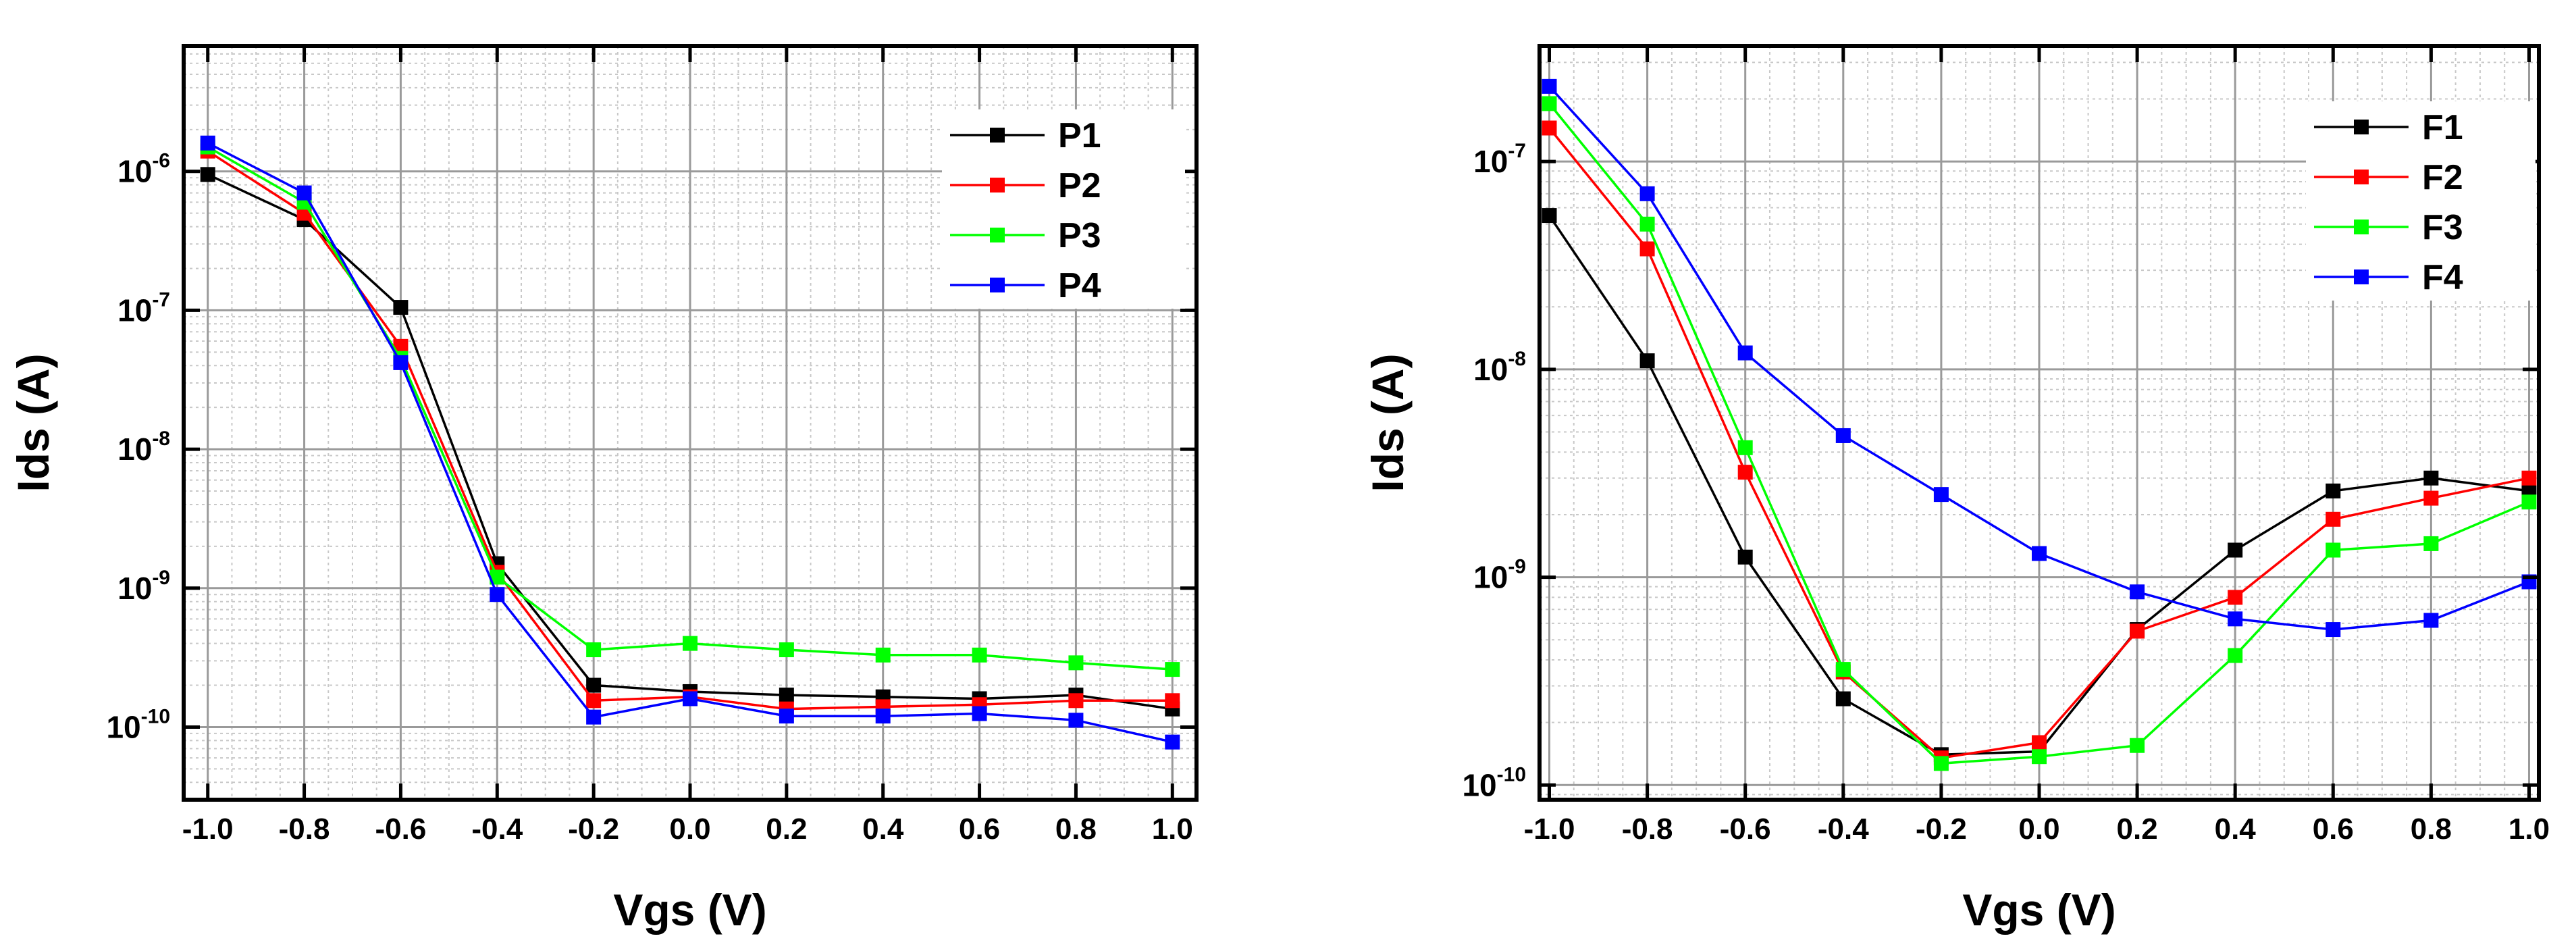 This screenshot has width=2576, height=951. I want to click on chart-0-x-tick-label: -1.0, so click(208, 829).